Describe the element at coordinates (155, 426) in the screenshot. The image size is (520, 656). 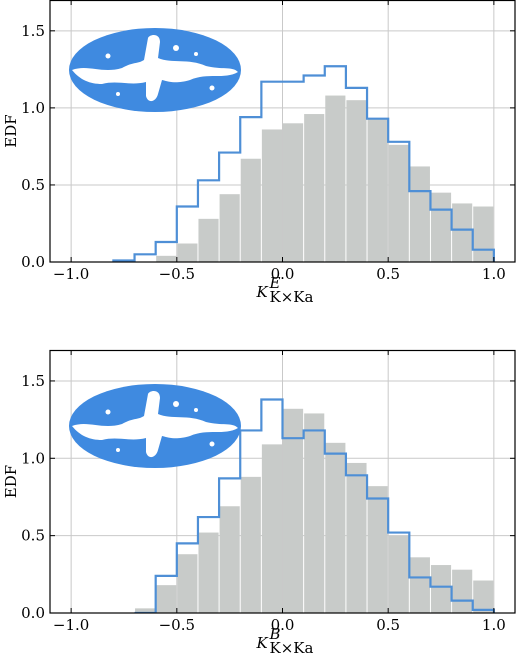
I see `sky-mask-map-bottom` at that location.